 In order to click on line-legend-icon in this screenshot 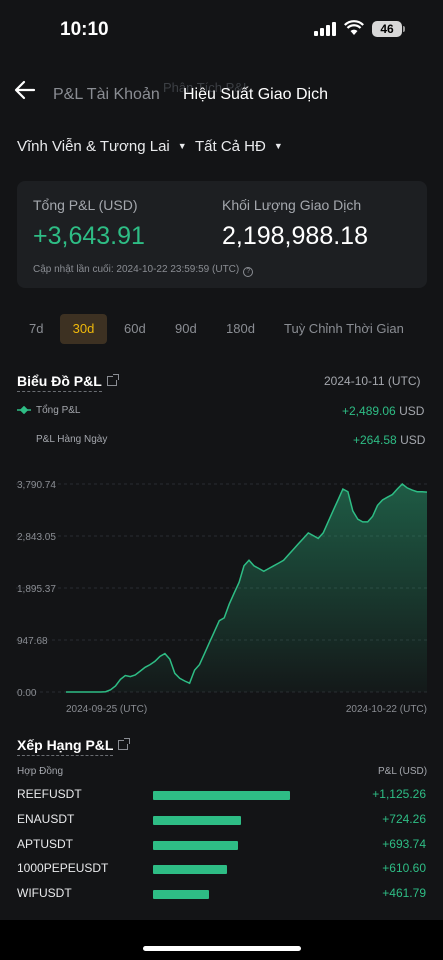, I will do `click(24, 410)`.